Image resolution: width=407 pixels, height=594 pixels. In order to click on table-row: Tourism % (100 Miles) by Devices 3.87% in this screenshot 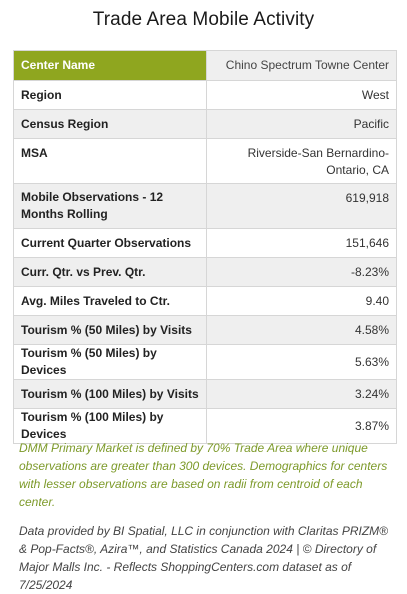, I will do `click(205, 426)`.